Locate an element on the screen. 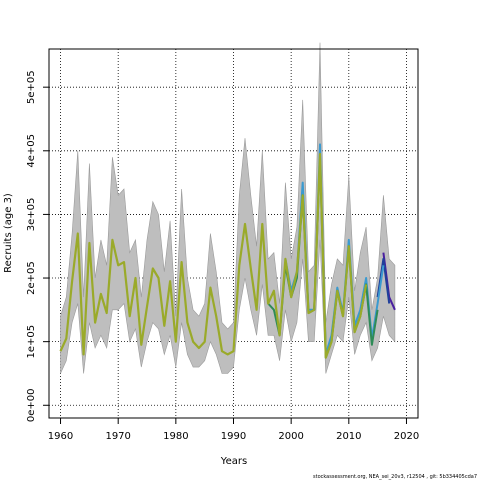 The width and height of the screenshot is (480, 480). y-tick-label: 0e+00 is located at coordinates (31, 405).